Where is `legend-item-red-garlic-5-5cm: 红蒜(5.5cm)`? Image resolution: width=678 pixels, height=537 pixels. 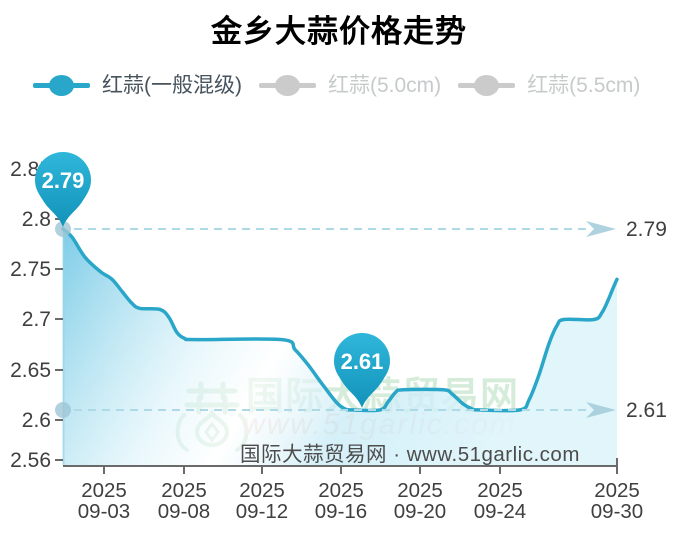 legend-item-red-garlic-5-5cm: 红蒜(5.5cm) is located at coordinates (549, 85).